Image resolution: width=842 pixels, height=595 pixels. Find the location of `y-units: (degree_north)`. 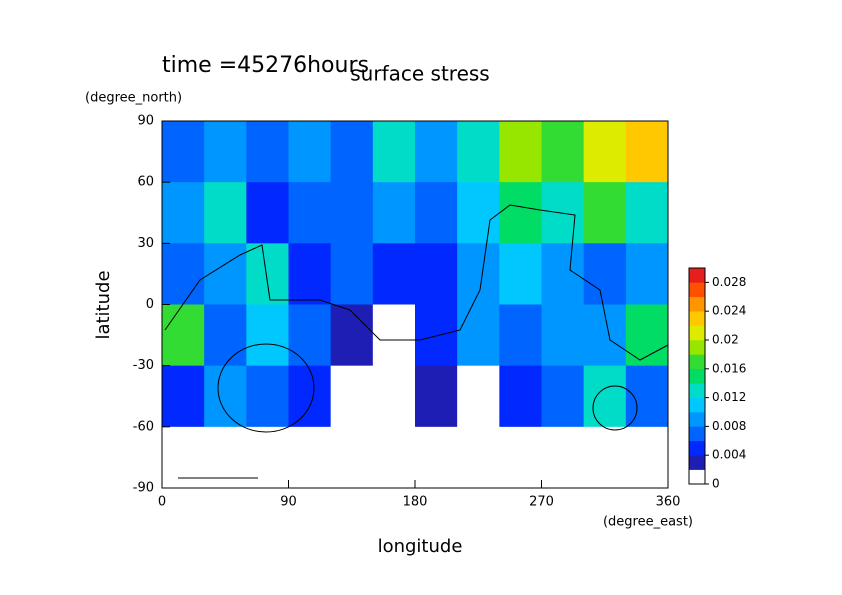

y-units: (degree_north) is located at coordinates (133, 98).